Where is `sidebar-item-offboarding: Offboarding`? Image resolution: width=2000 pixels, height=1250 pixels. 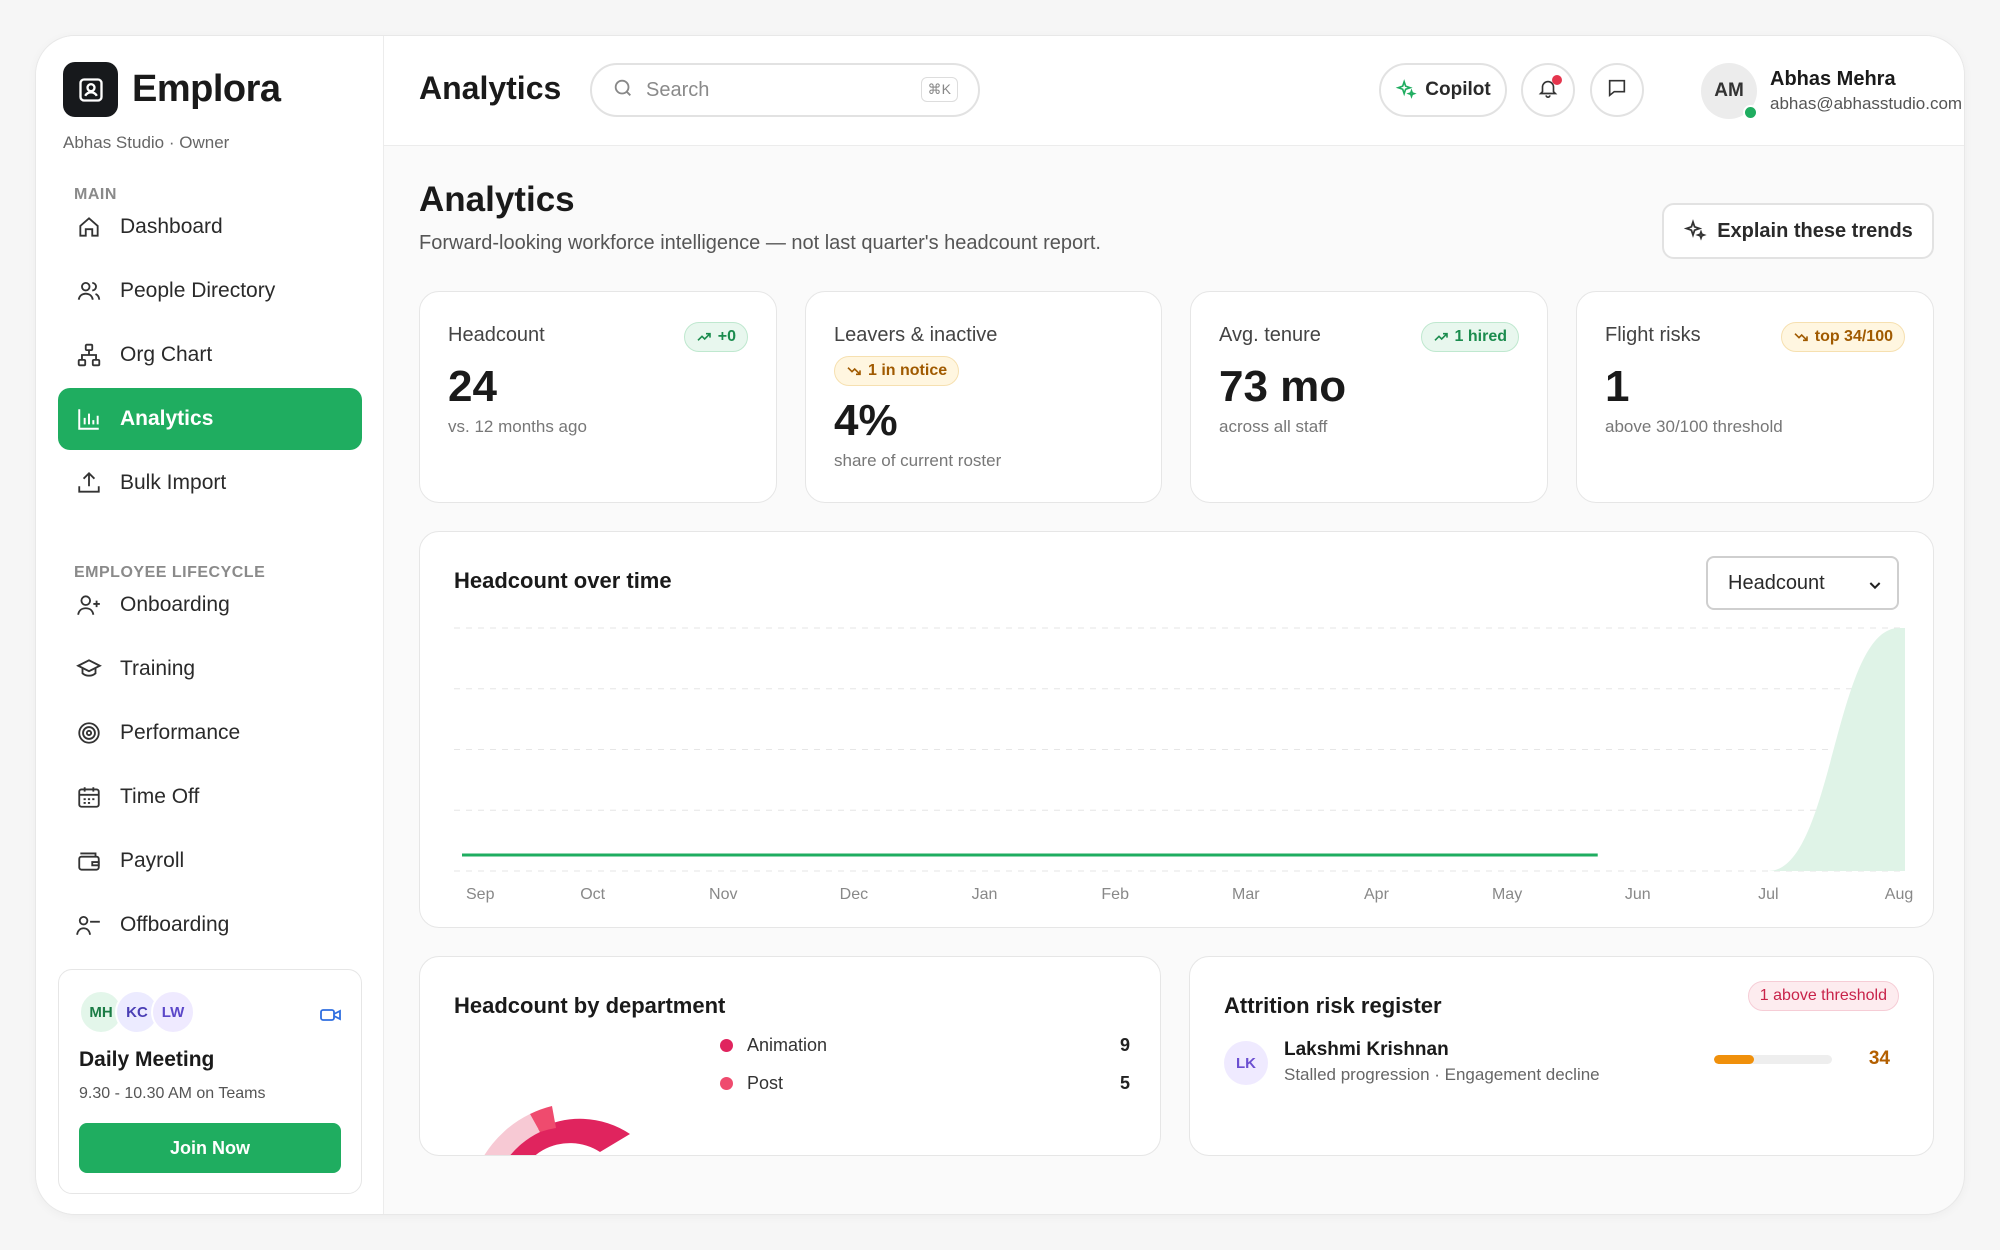 sidebar-item-offboarding: Offboarding is located at coordinates (210, 921).